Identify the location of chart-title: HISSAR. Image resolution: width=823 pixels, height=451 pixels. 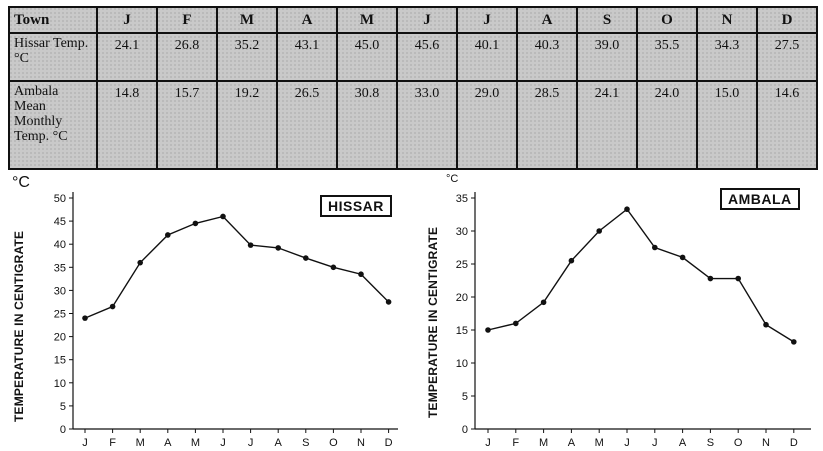
(356, 206).